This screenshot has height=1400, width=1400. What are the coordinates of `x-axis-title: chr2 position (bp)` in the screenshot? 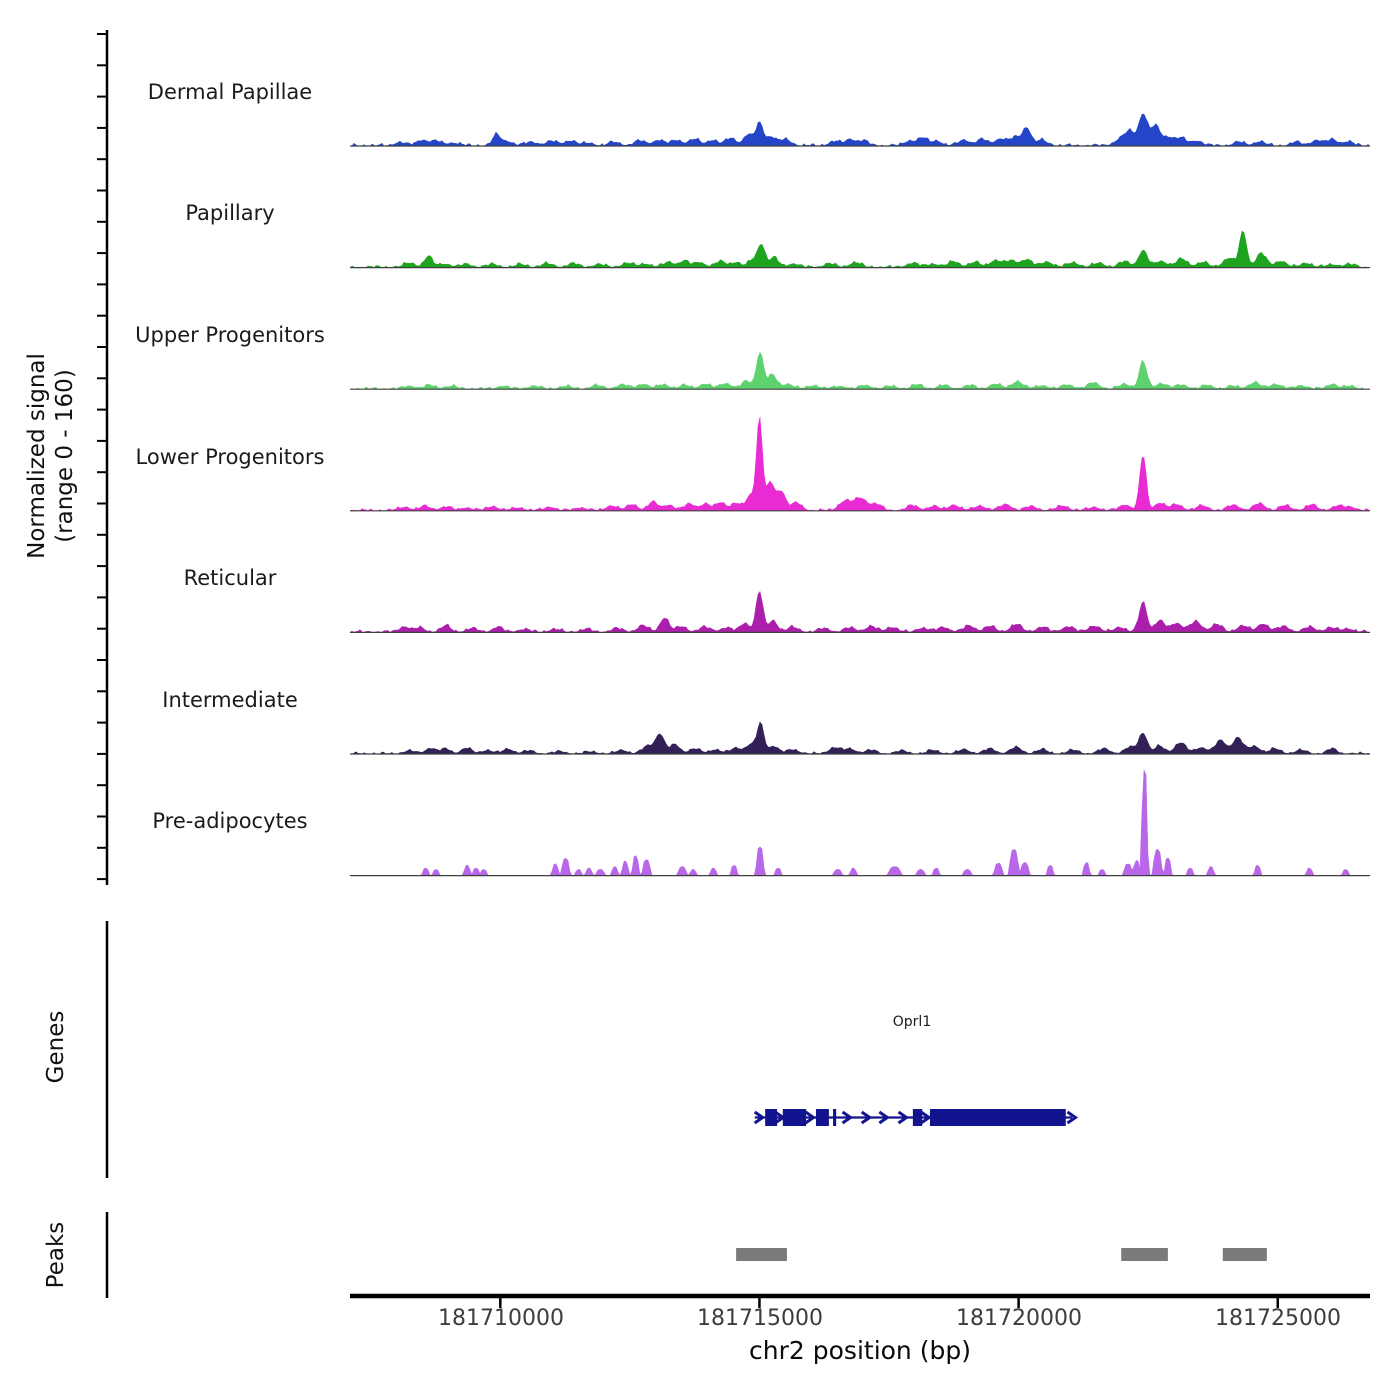 It's located at (860, 1350).